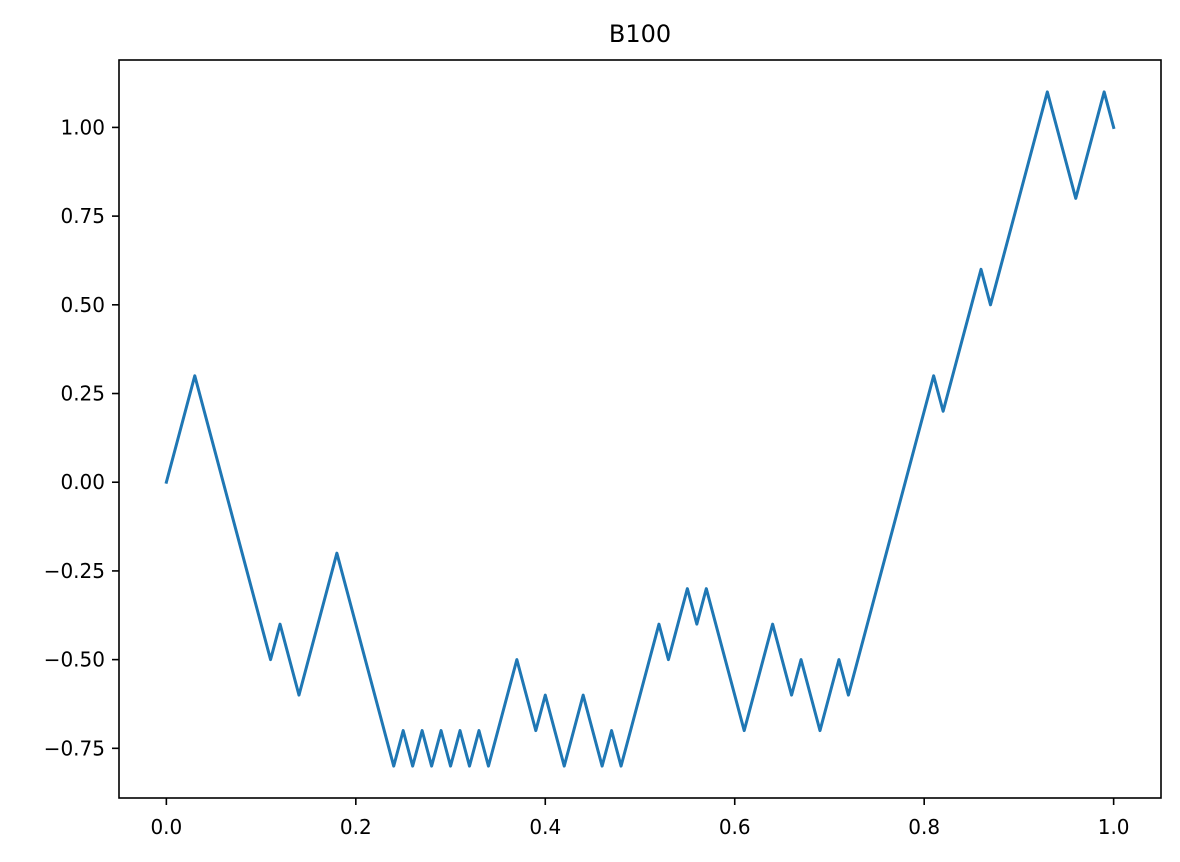 This screenshot has height=862, width=1180. What do you see at coordinates (924, 827) in the screenshot?
I see `x-tick-label: 0.8` at bounding box center [924, 827].